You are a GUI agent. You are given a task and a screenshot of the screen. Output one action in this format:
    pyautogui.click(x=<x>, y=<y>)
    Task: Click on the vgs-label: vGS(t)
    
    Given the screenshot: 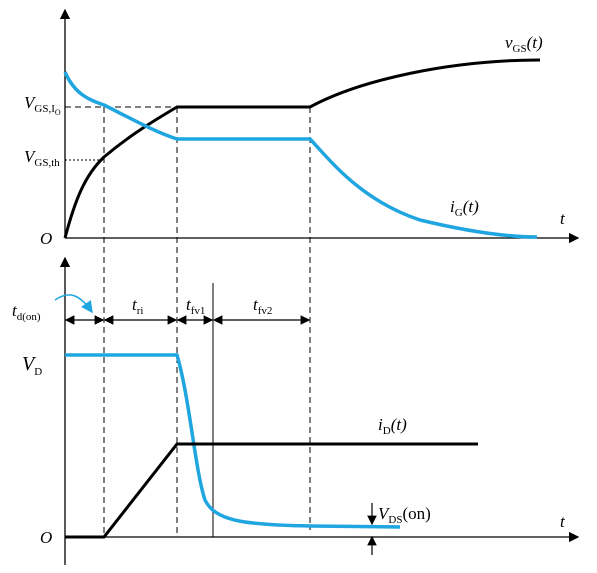 What is the action you would take?
    pyautogui.click(x=524, y=44)
    